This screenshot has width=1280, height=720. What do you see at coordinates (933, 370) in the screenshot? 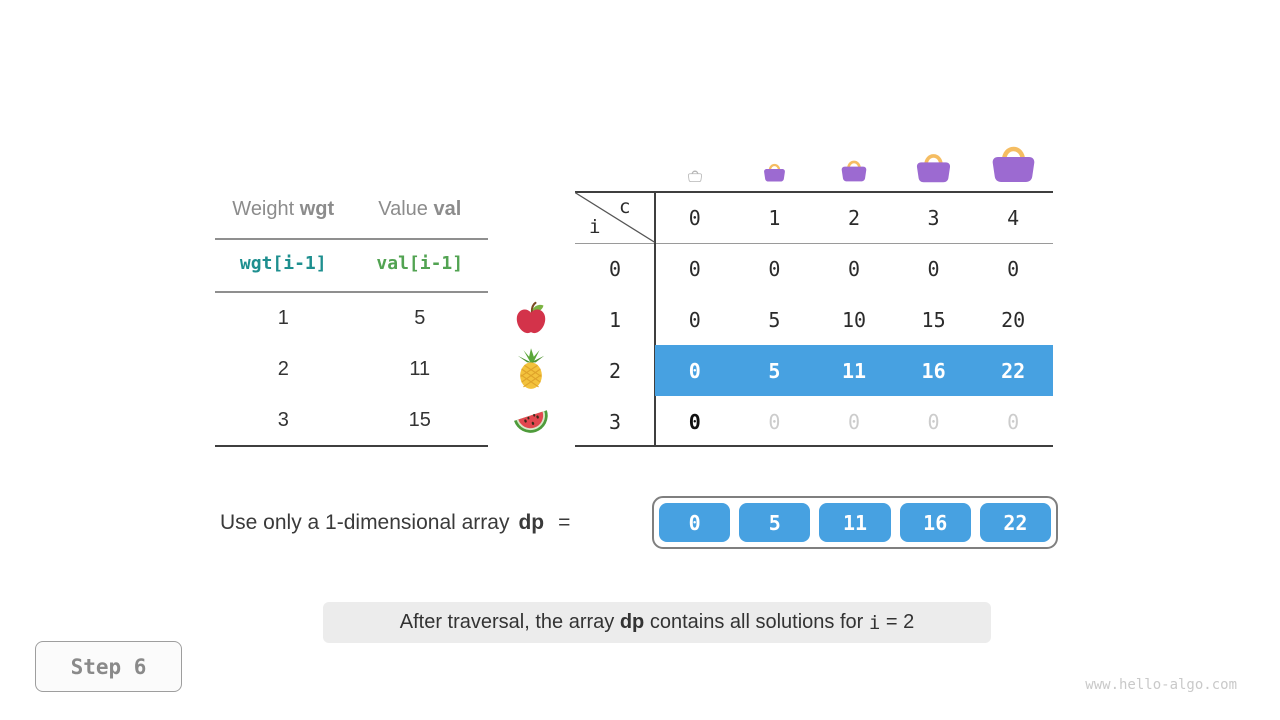
I see `dp-cell-highlighted: 16` at bounding box center [933, 370].